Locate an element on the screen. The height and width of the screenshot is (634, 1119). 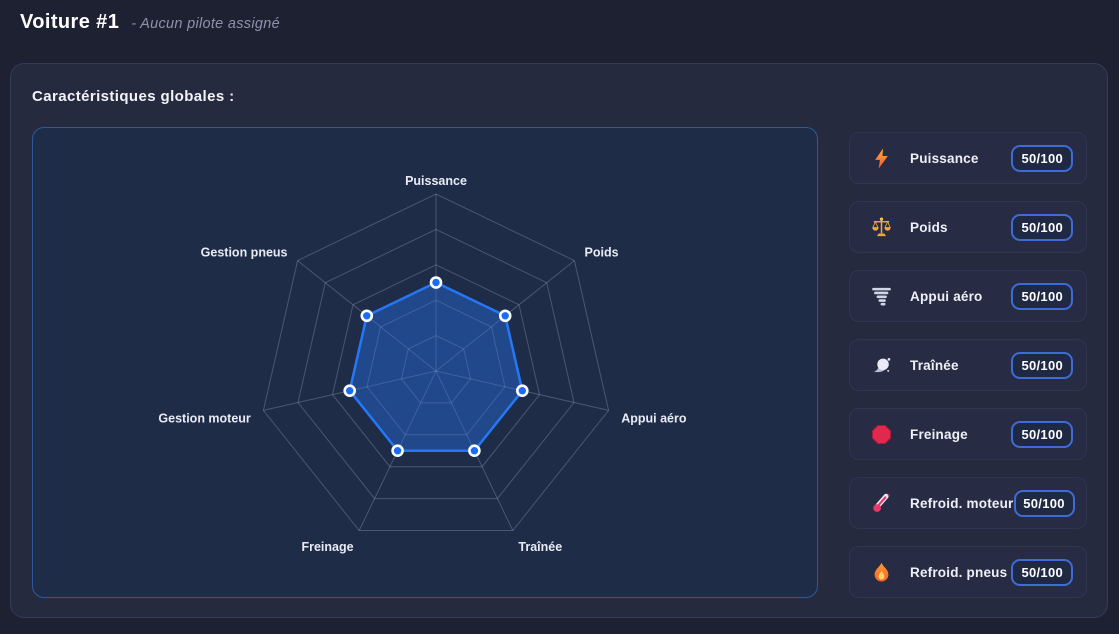
stat-label: Appui aéro is located at coordinates (946, 296).